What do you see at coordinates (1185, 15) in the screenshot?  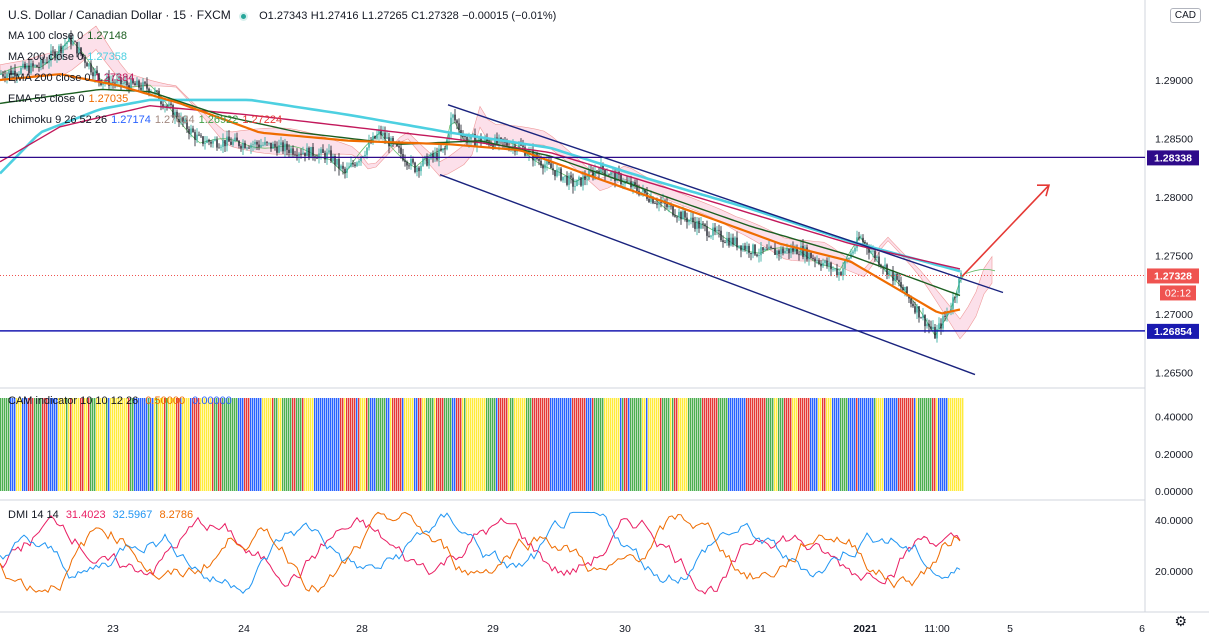 I see `currency-badge: CAD` at bounding box center [1185, 15].